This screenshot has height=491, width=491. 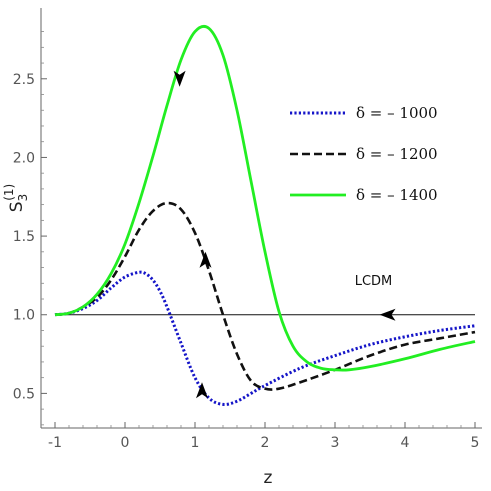 What do you see at coordinates (24, 158) in the screenshot?
I see `y-tick-label: 2.0` at bounding box center [24, 158].